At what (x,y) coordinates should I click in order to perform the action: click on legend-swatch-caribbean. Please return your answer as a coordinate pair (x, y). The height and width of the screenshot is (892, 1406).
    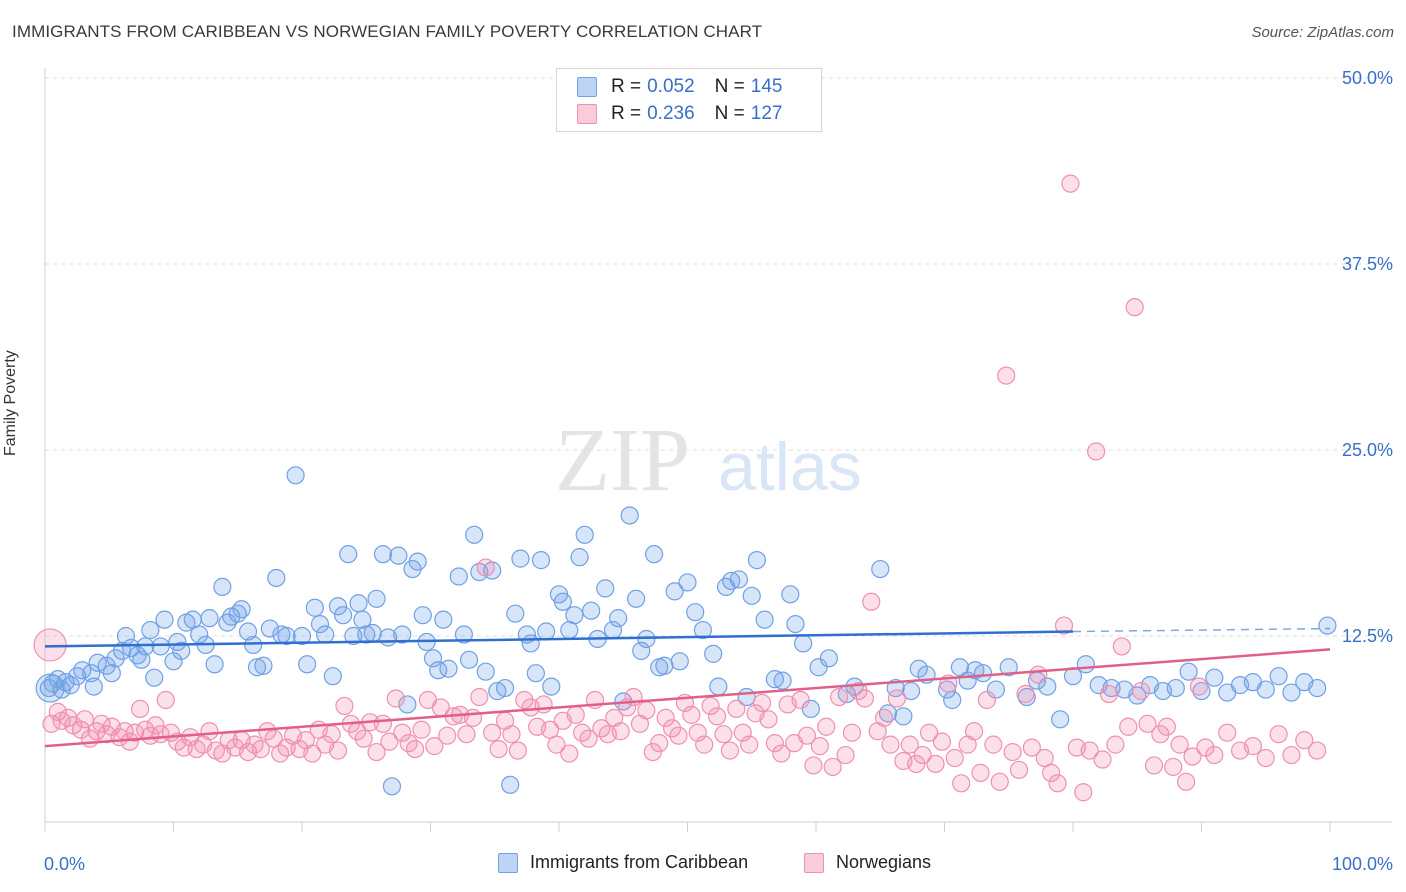
    Looking at the image, I should click on (587, 87).